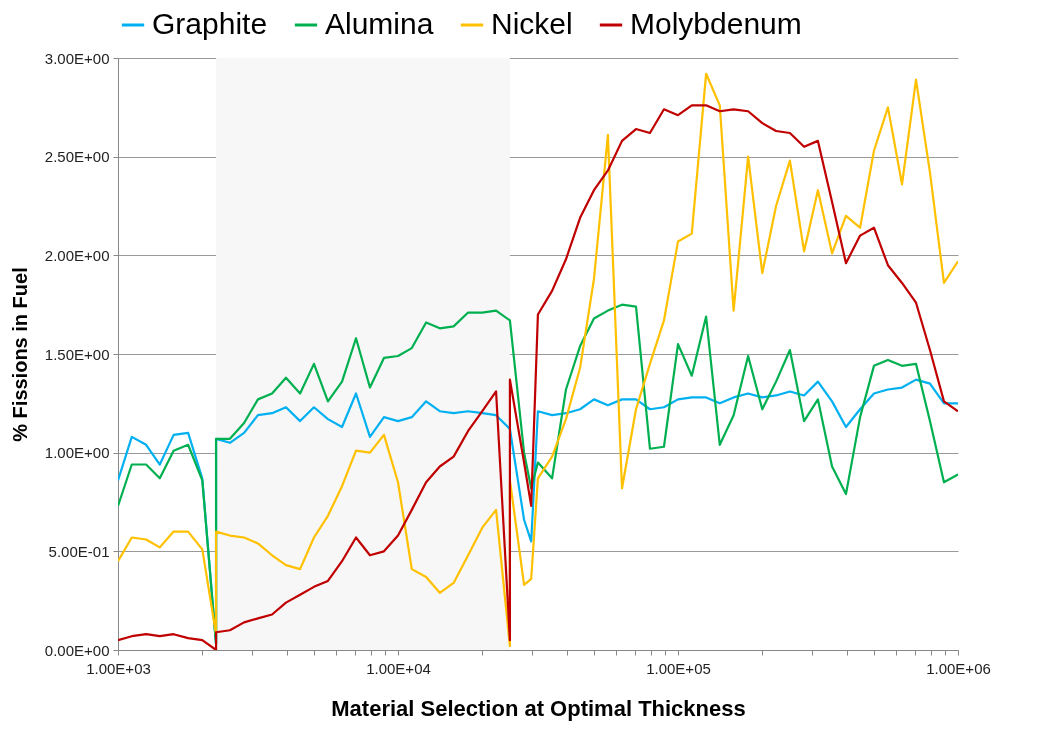  What do you see at coordinates (958, 668) in the screenshot?
I see `x-tick-label: 1.00E+06` at bounding box center [958, 668].